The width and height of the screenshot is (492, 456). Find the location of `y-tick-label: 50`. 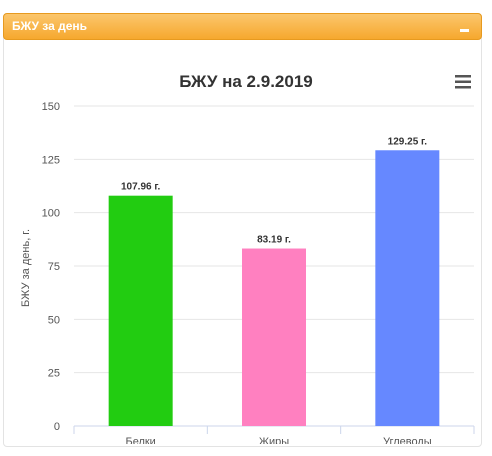

y-tick-label: 50 is located at coordinates (54, 320).